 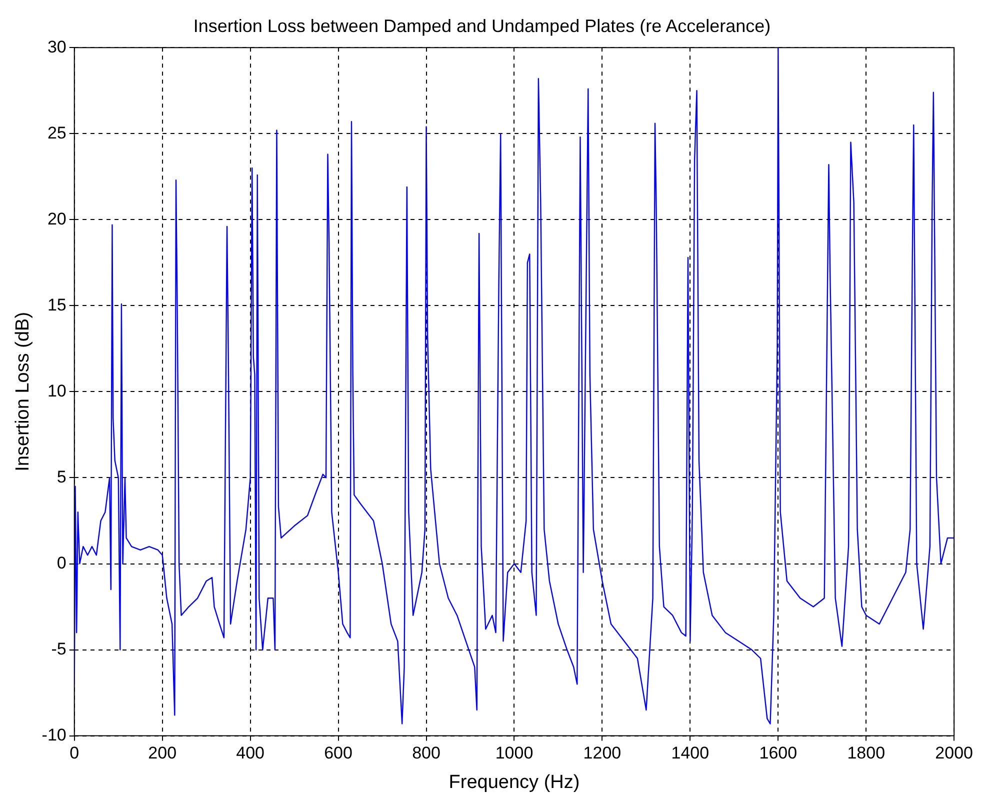 What do you see at coordinates (426, 753) in the screenshot?
I see `x-tick-label: 800` at bounding box center [426, 753].